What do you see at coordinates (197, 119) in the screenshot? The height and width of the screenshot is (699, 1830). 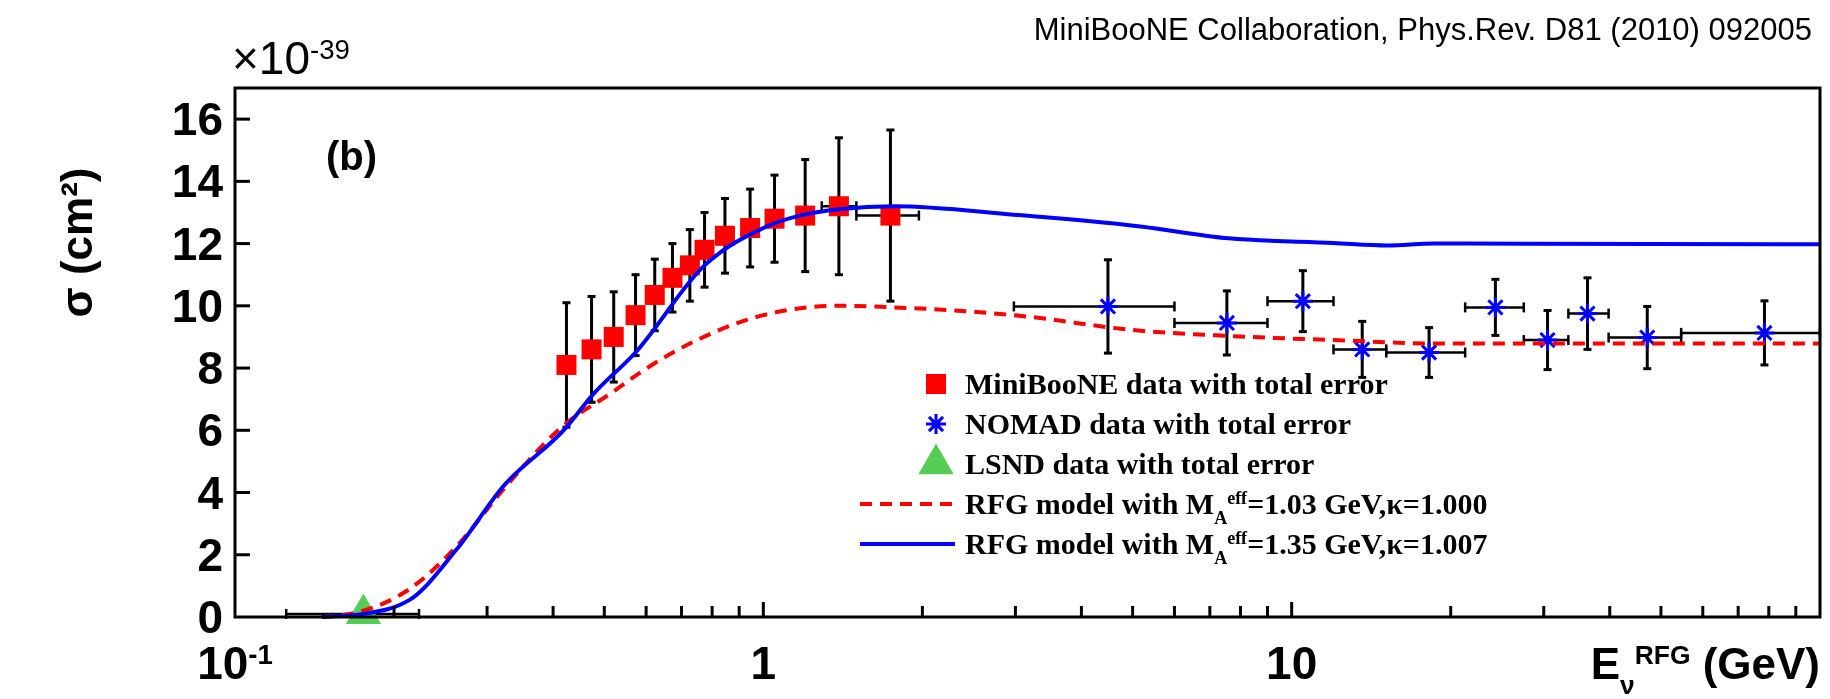 I see `y-tick-label: 16` at bounding box center [197, 119].